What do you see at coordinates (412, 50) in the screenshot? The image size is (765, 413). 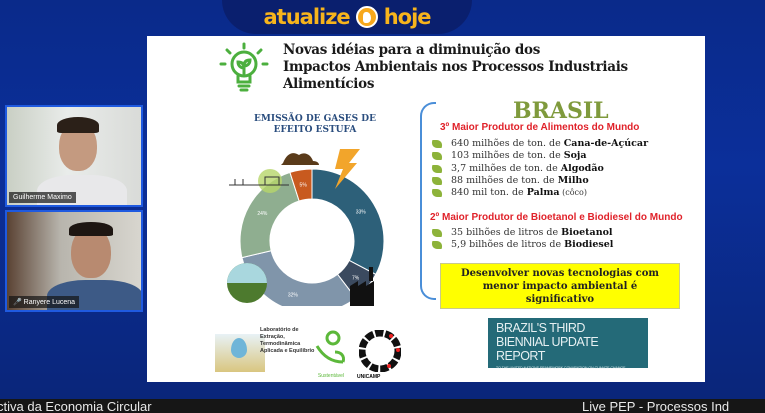 I see `title-line: Novas idéias para a diminuição dos` at bounding box center [412, 50].